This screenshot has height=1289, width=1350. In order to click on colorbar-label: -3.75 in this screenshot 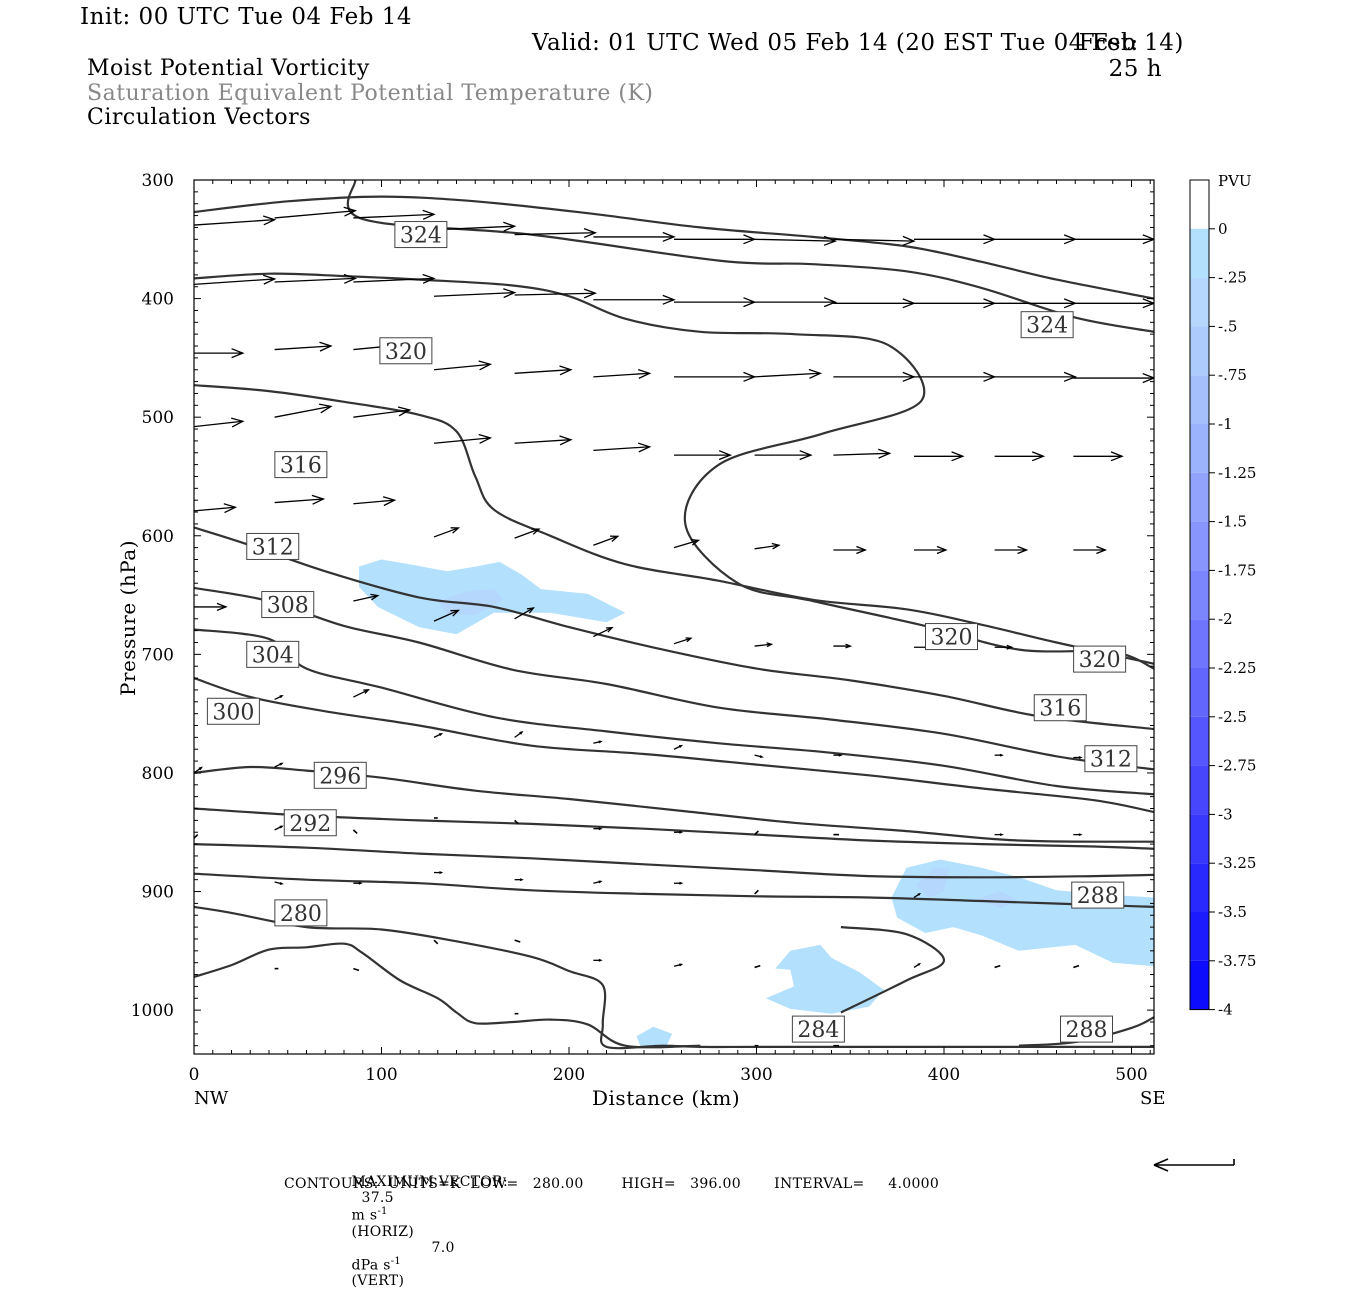, I will do `click(1237, 961)`.